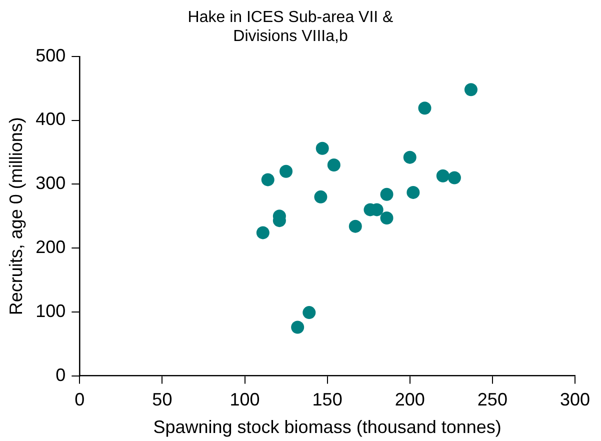 Image resolution: width=601 pixels, height=441 pixels. What do you see at coordinates (492, 400) in the screenshot?
I see `x-tick-label: 250` at bounding box center [492, 400].